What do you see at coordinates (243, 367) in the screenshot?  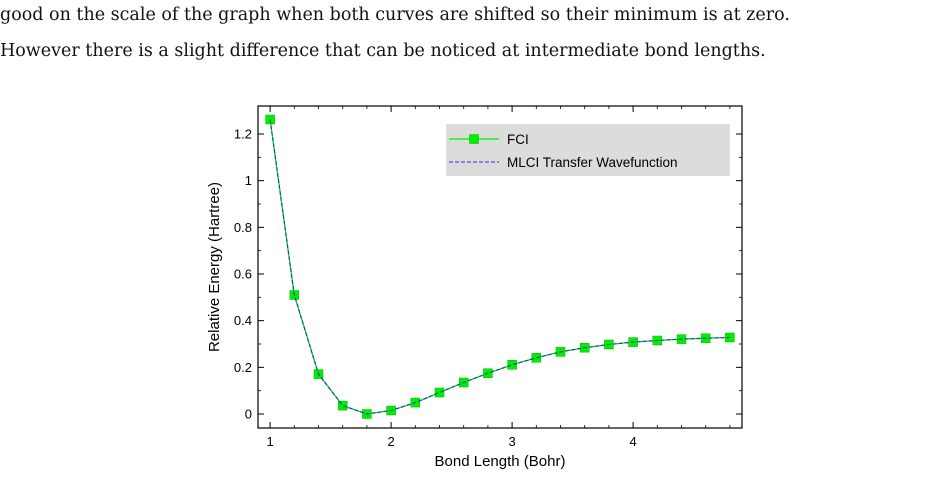 I see `y-tick-label: 0.2` at bounding box center [243, 367].